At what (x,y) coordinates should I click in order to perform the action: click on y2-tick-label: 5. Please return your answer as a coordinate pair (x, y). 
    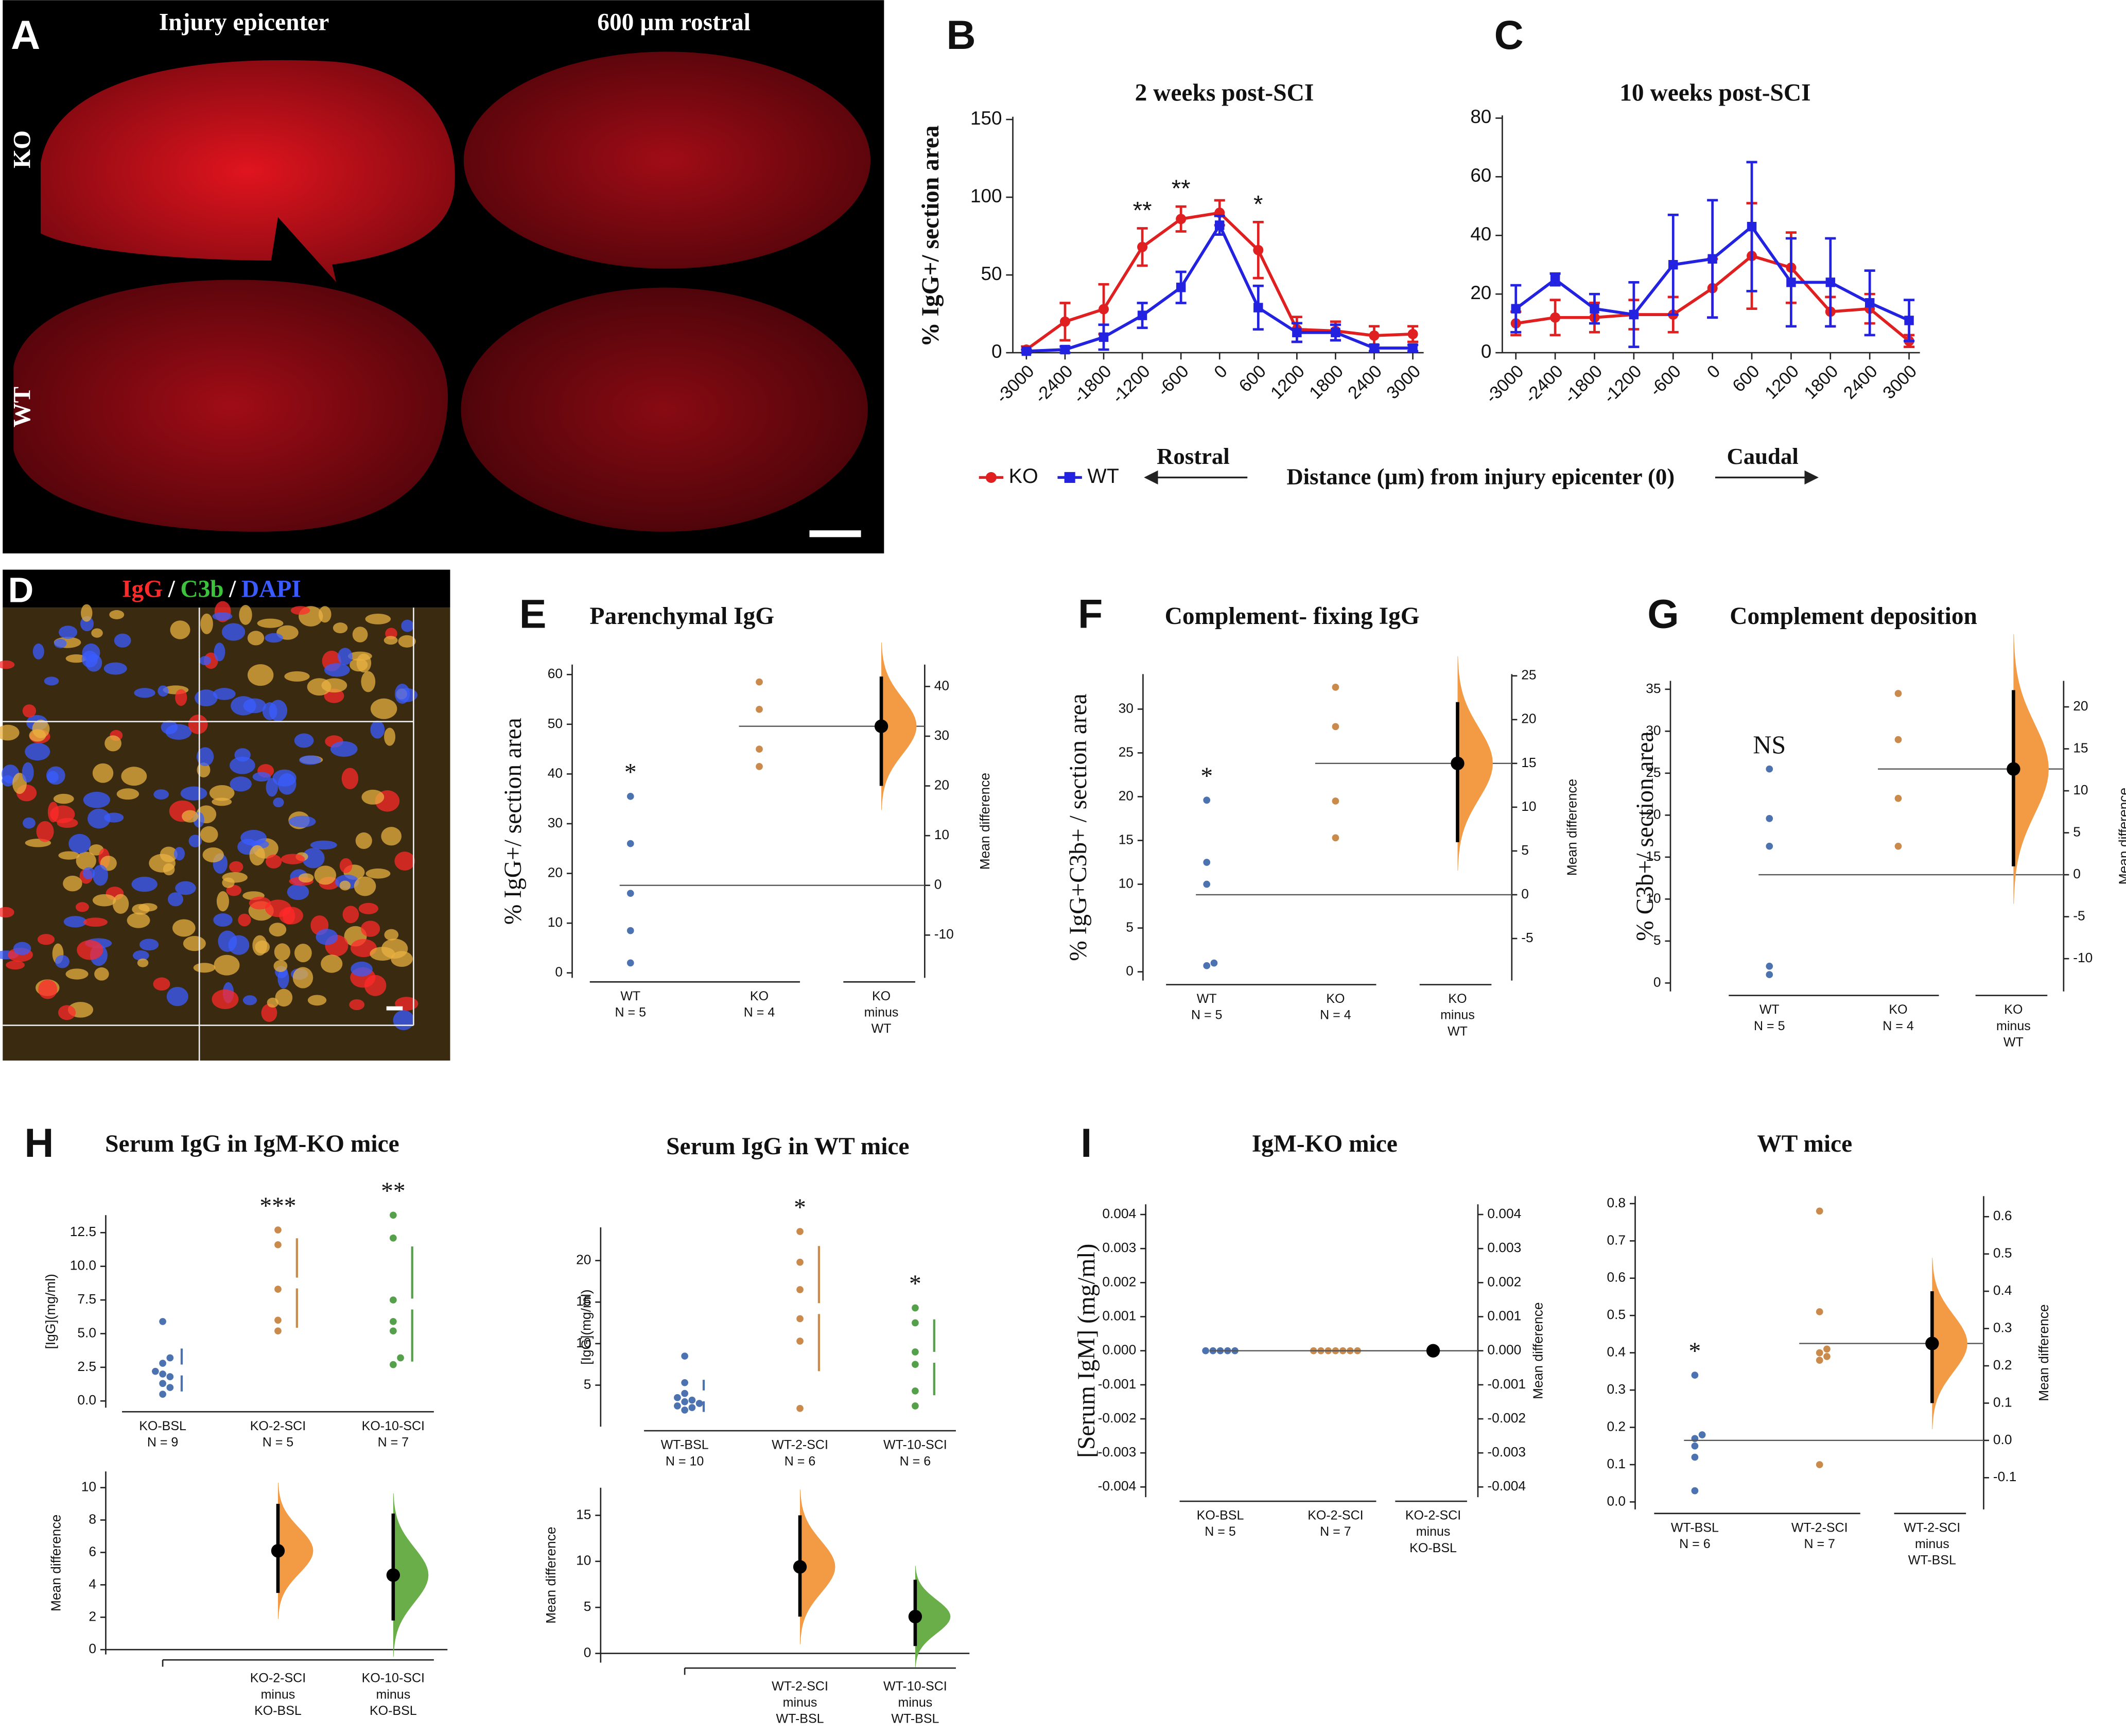
    Looking at the image, I should click on (2077, 832).